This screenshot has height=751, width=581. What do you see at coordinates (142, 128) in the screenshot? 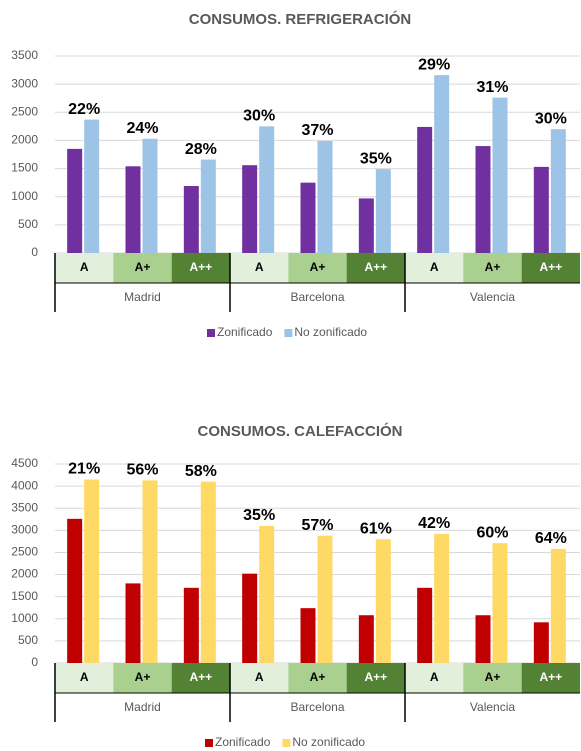
I see `percent-label: 24%` at bounding box center [142, 128].